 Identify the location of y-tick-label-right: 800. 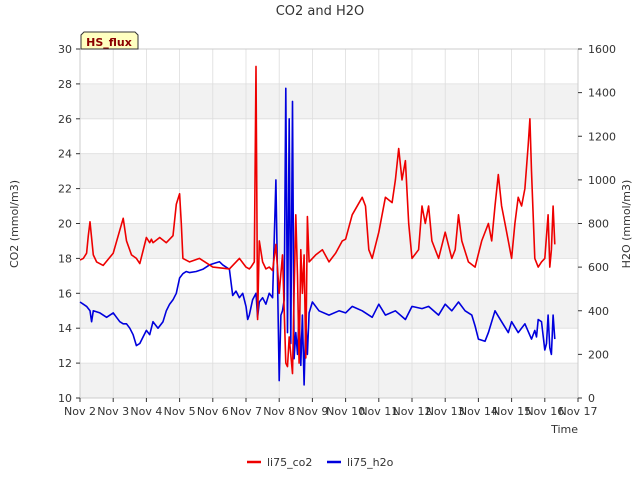
(598, 224).